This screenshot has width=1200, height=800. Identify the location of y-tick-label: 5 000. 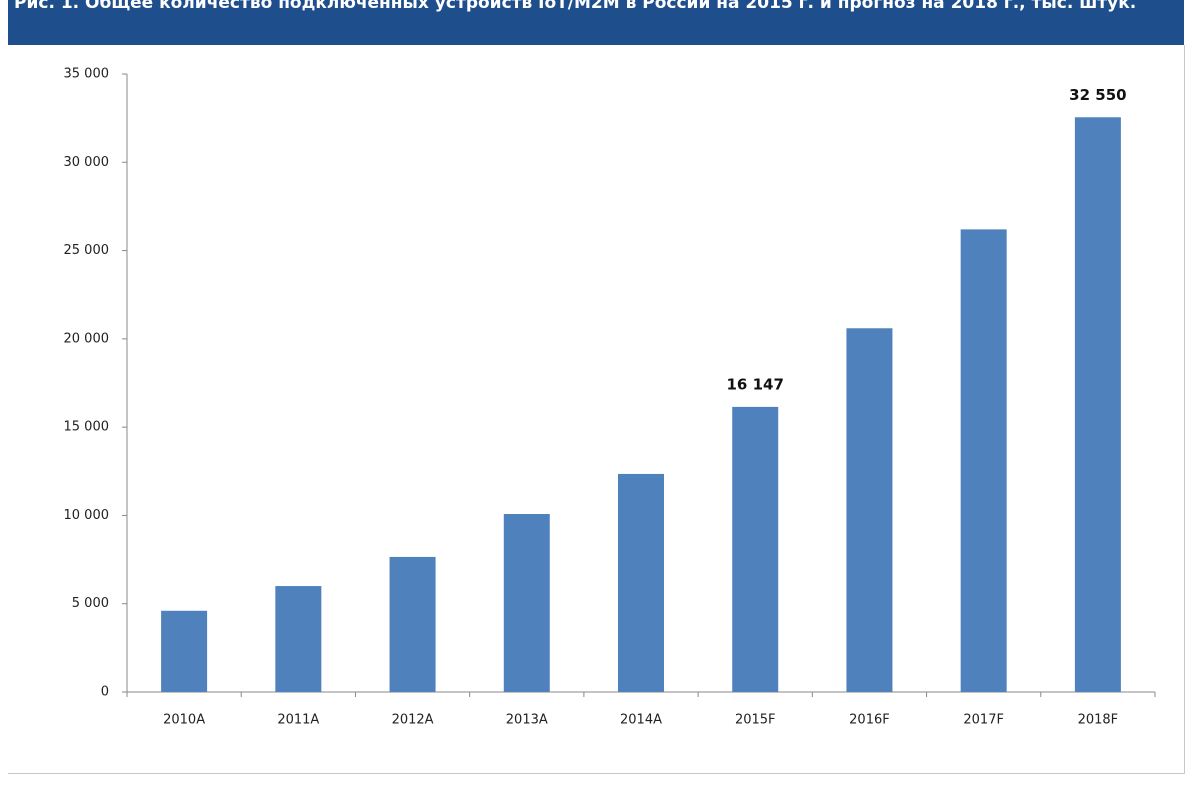
(90, 603).